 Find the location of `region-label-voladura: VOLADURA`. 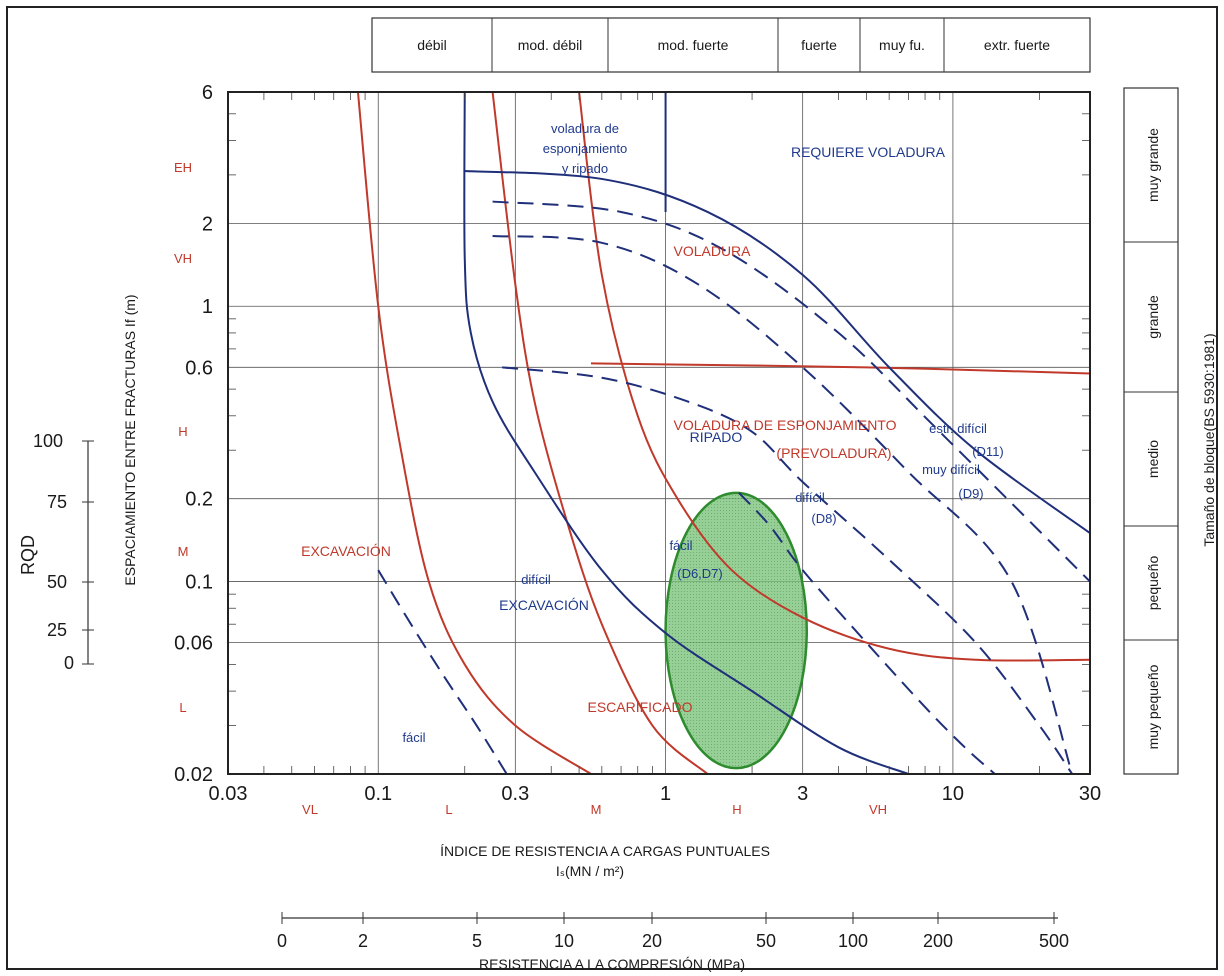

region-label-voladura: VOLADURA is located at coordinates (712, 251).